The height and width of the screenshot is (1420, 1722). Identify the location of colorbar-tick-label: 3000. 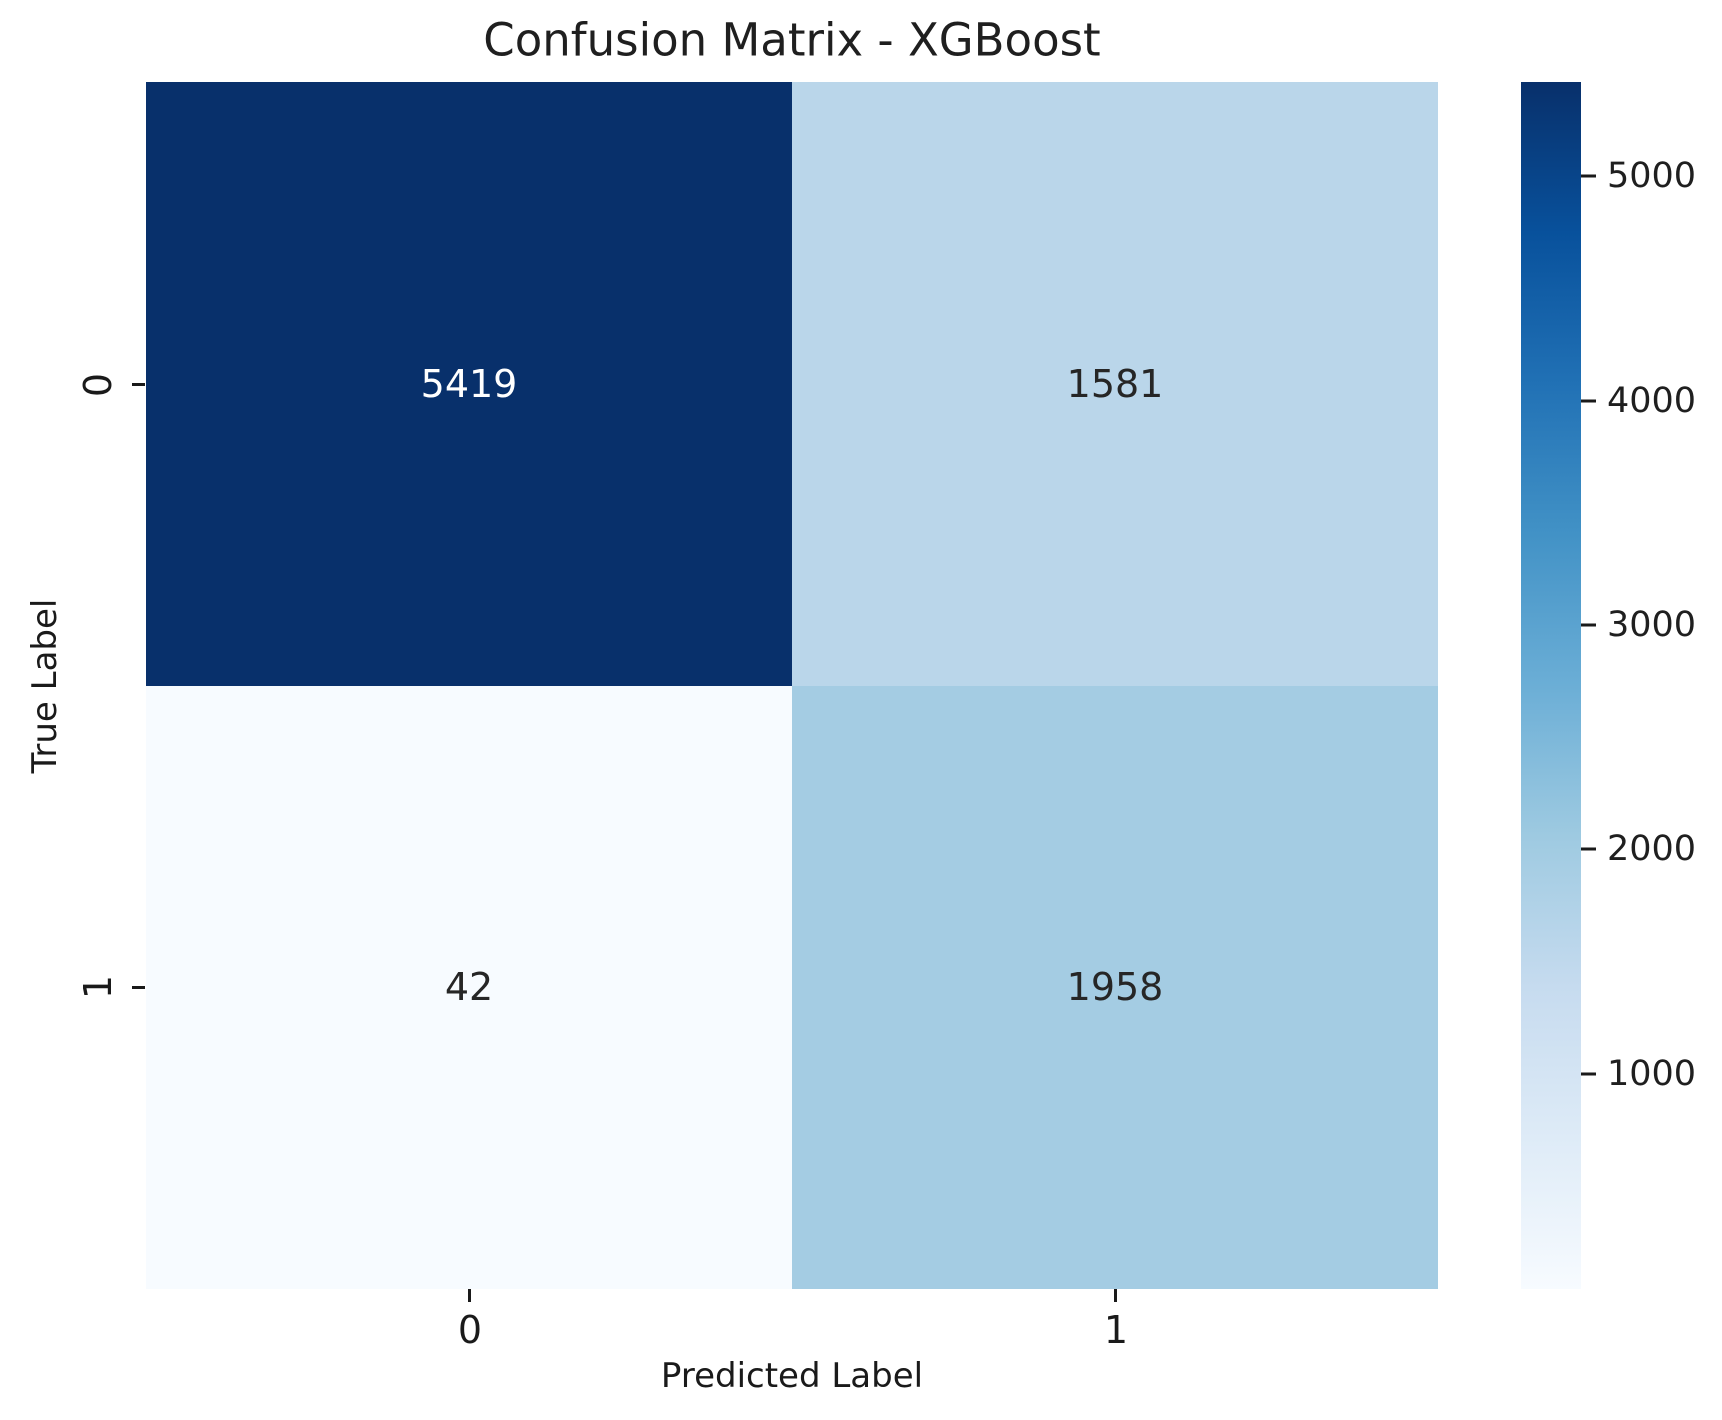
(1652, 625).